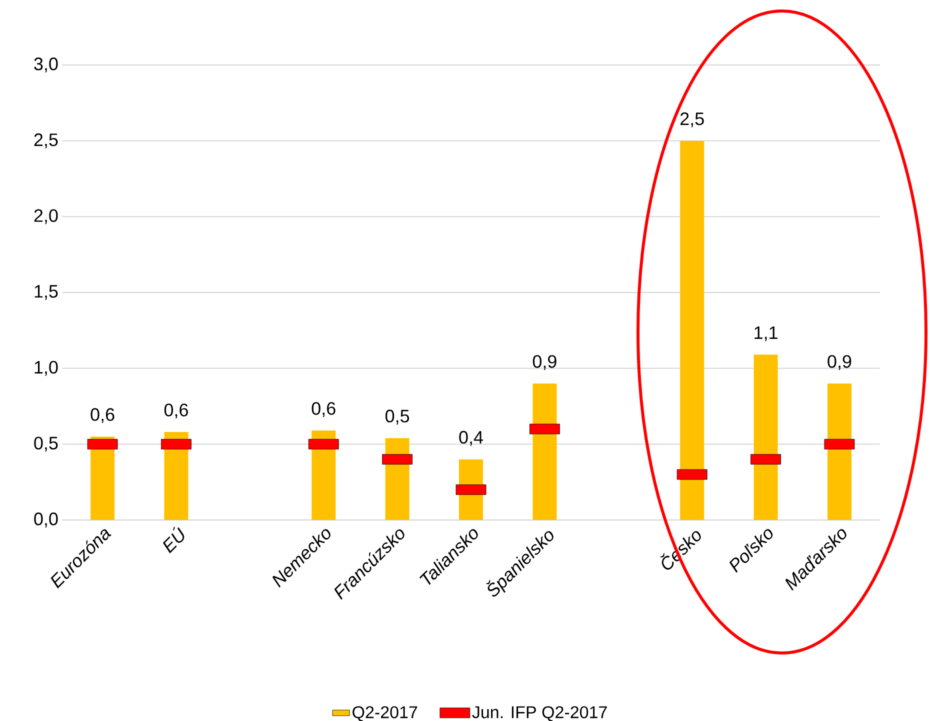  Describe the element at coordinates (46, 520) in the screenshot. I see `y-tick-label: 0,0` at that location.